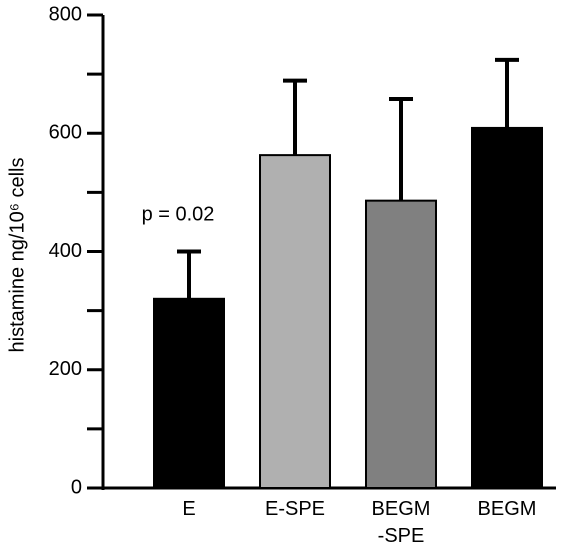 Image resolution: width=564 pixels, height=554 pixels. I want to click on x-tick-label: BEGM, so click(507, 509).